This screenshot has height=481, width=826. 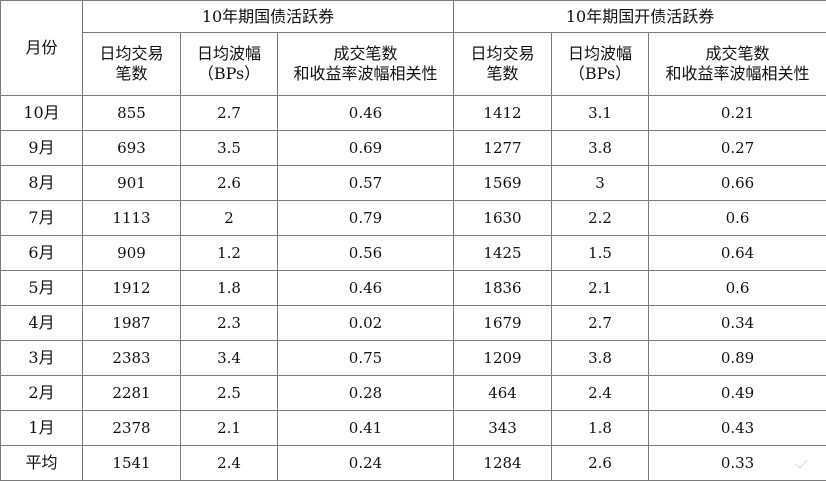 What do you see at coordinates (365, 323) in the screenshot?
I see `treasury-corr-cell: 0.02` at bounding box center [365, 323].